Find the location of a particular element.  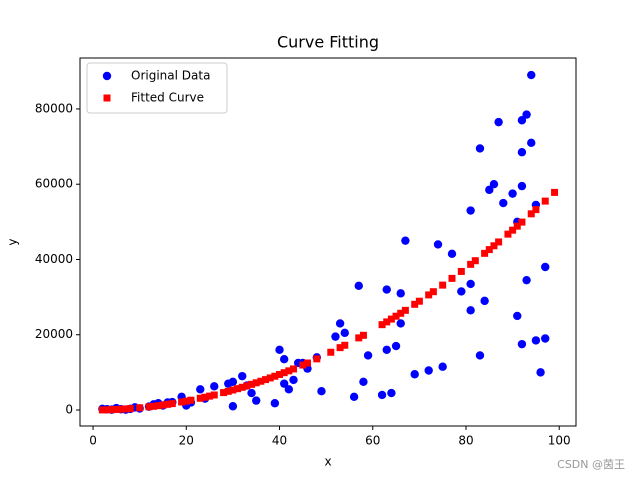

x-axis-label: x is located at coordinates (327, 462).